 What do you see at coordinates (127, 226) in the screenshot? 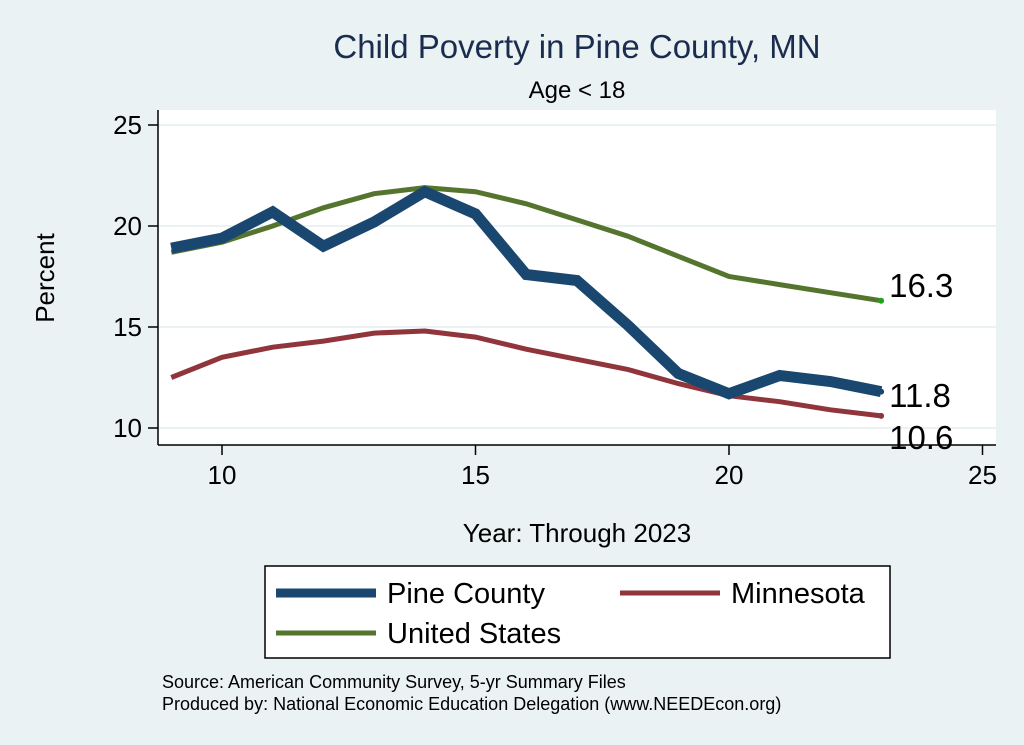
I see `y-tick-label-20: 20` at bounding box center [127, 226].